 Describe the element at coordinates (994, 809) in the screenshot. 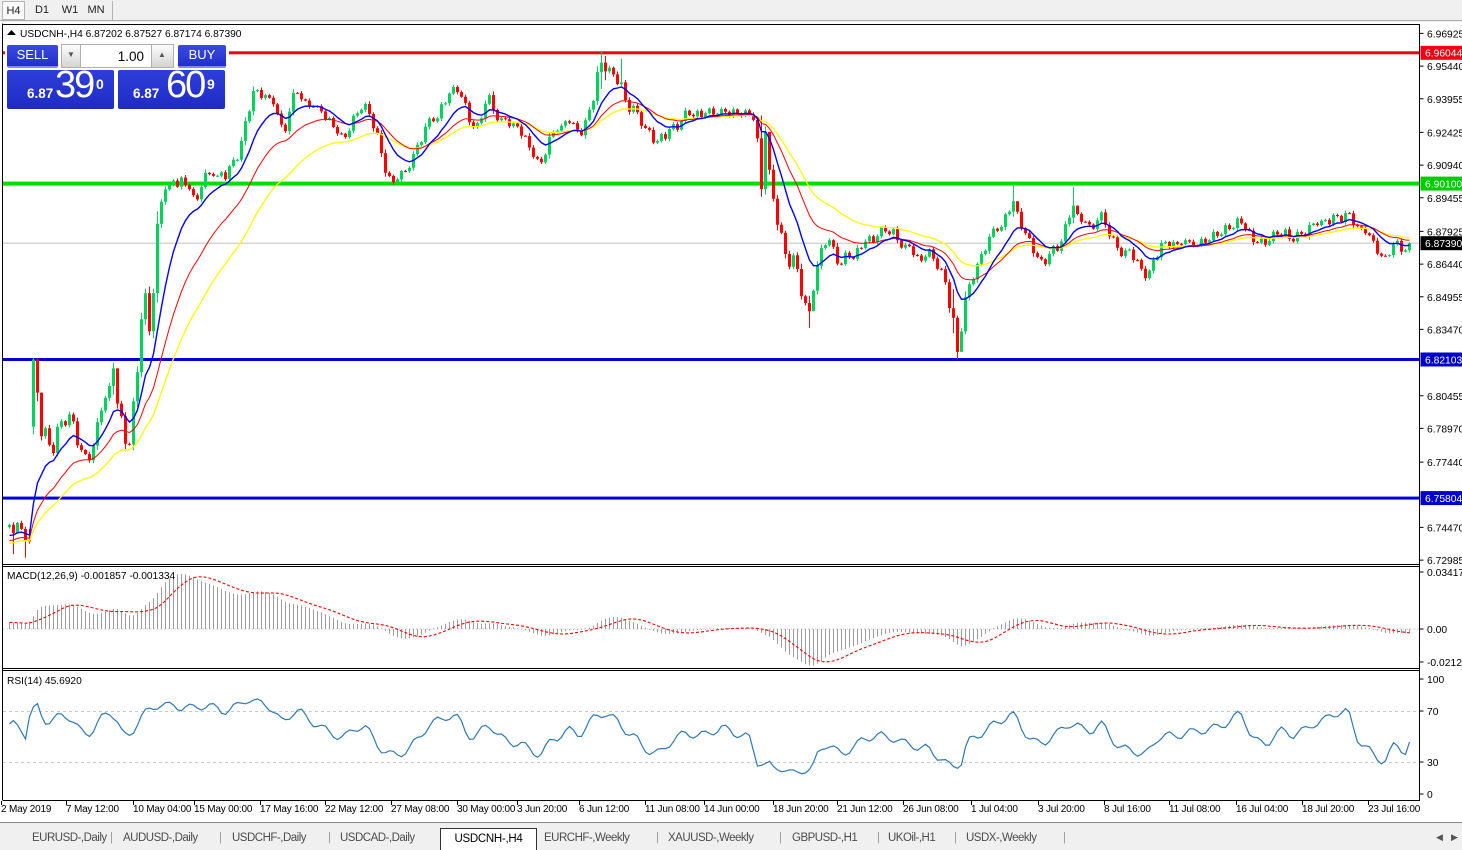

I see `svg-text: 1 Jul 04:00` at that location.